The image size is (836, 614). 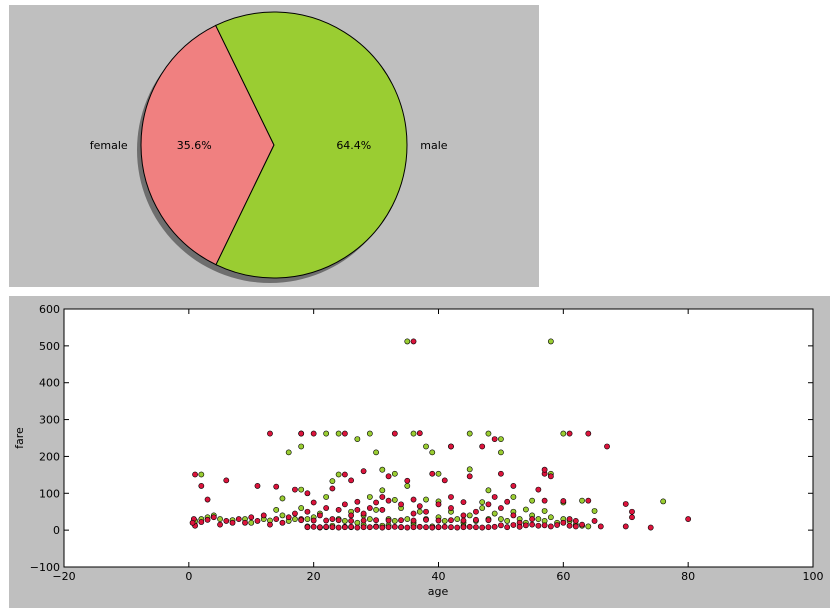 I want to click on pie-pct-label-male: 64.4%, so click(x=353, y=145).